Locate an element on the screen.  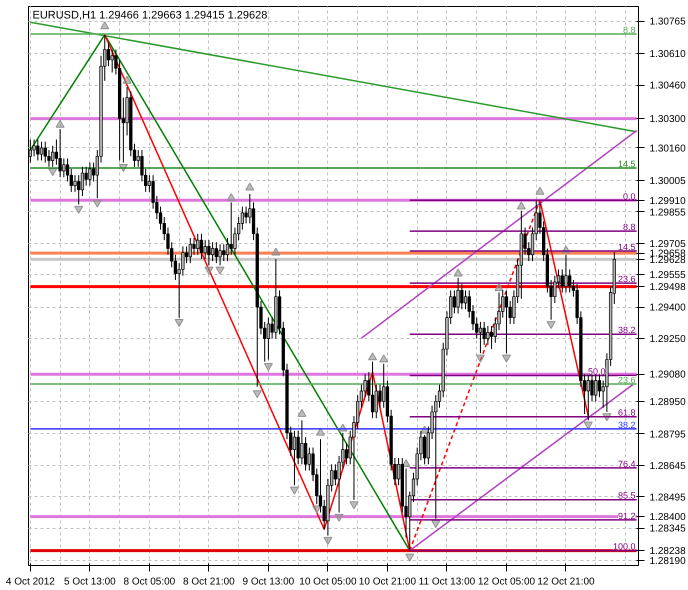
x-tick-label: 9 Oct 13:00 is located at coordinates (268, 582).